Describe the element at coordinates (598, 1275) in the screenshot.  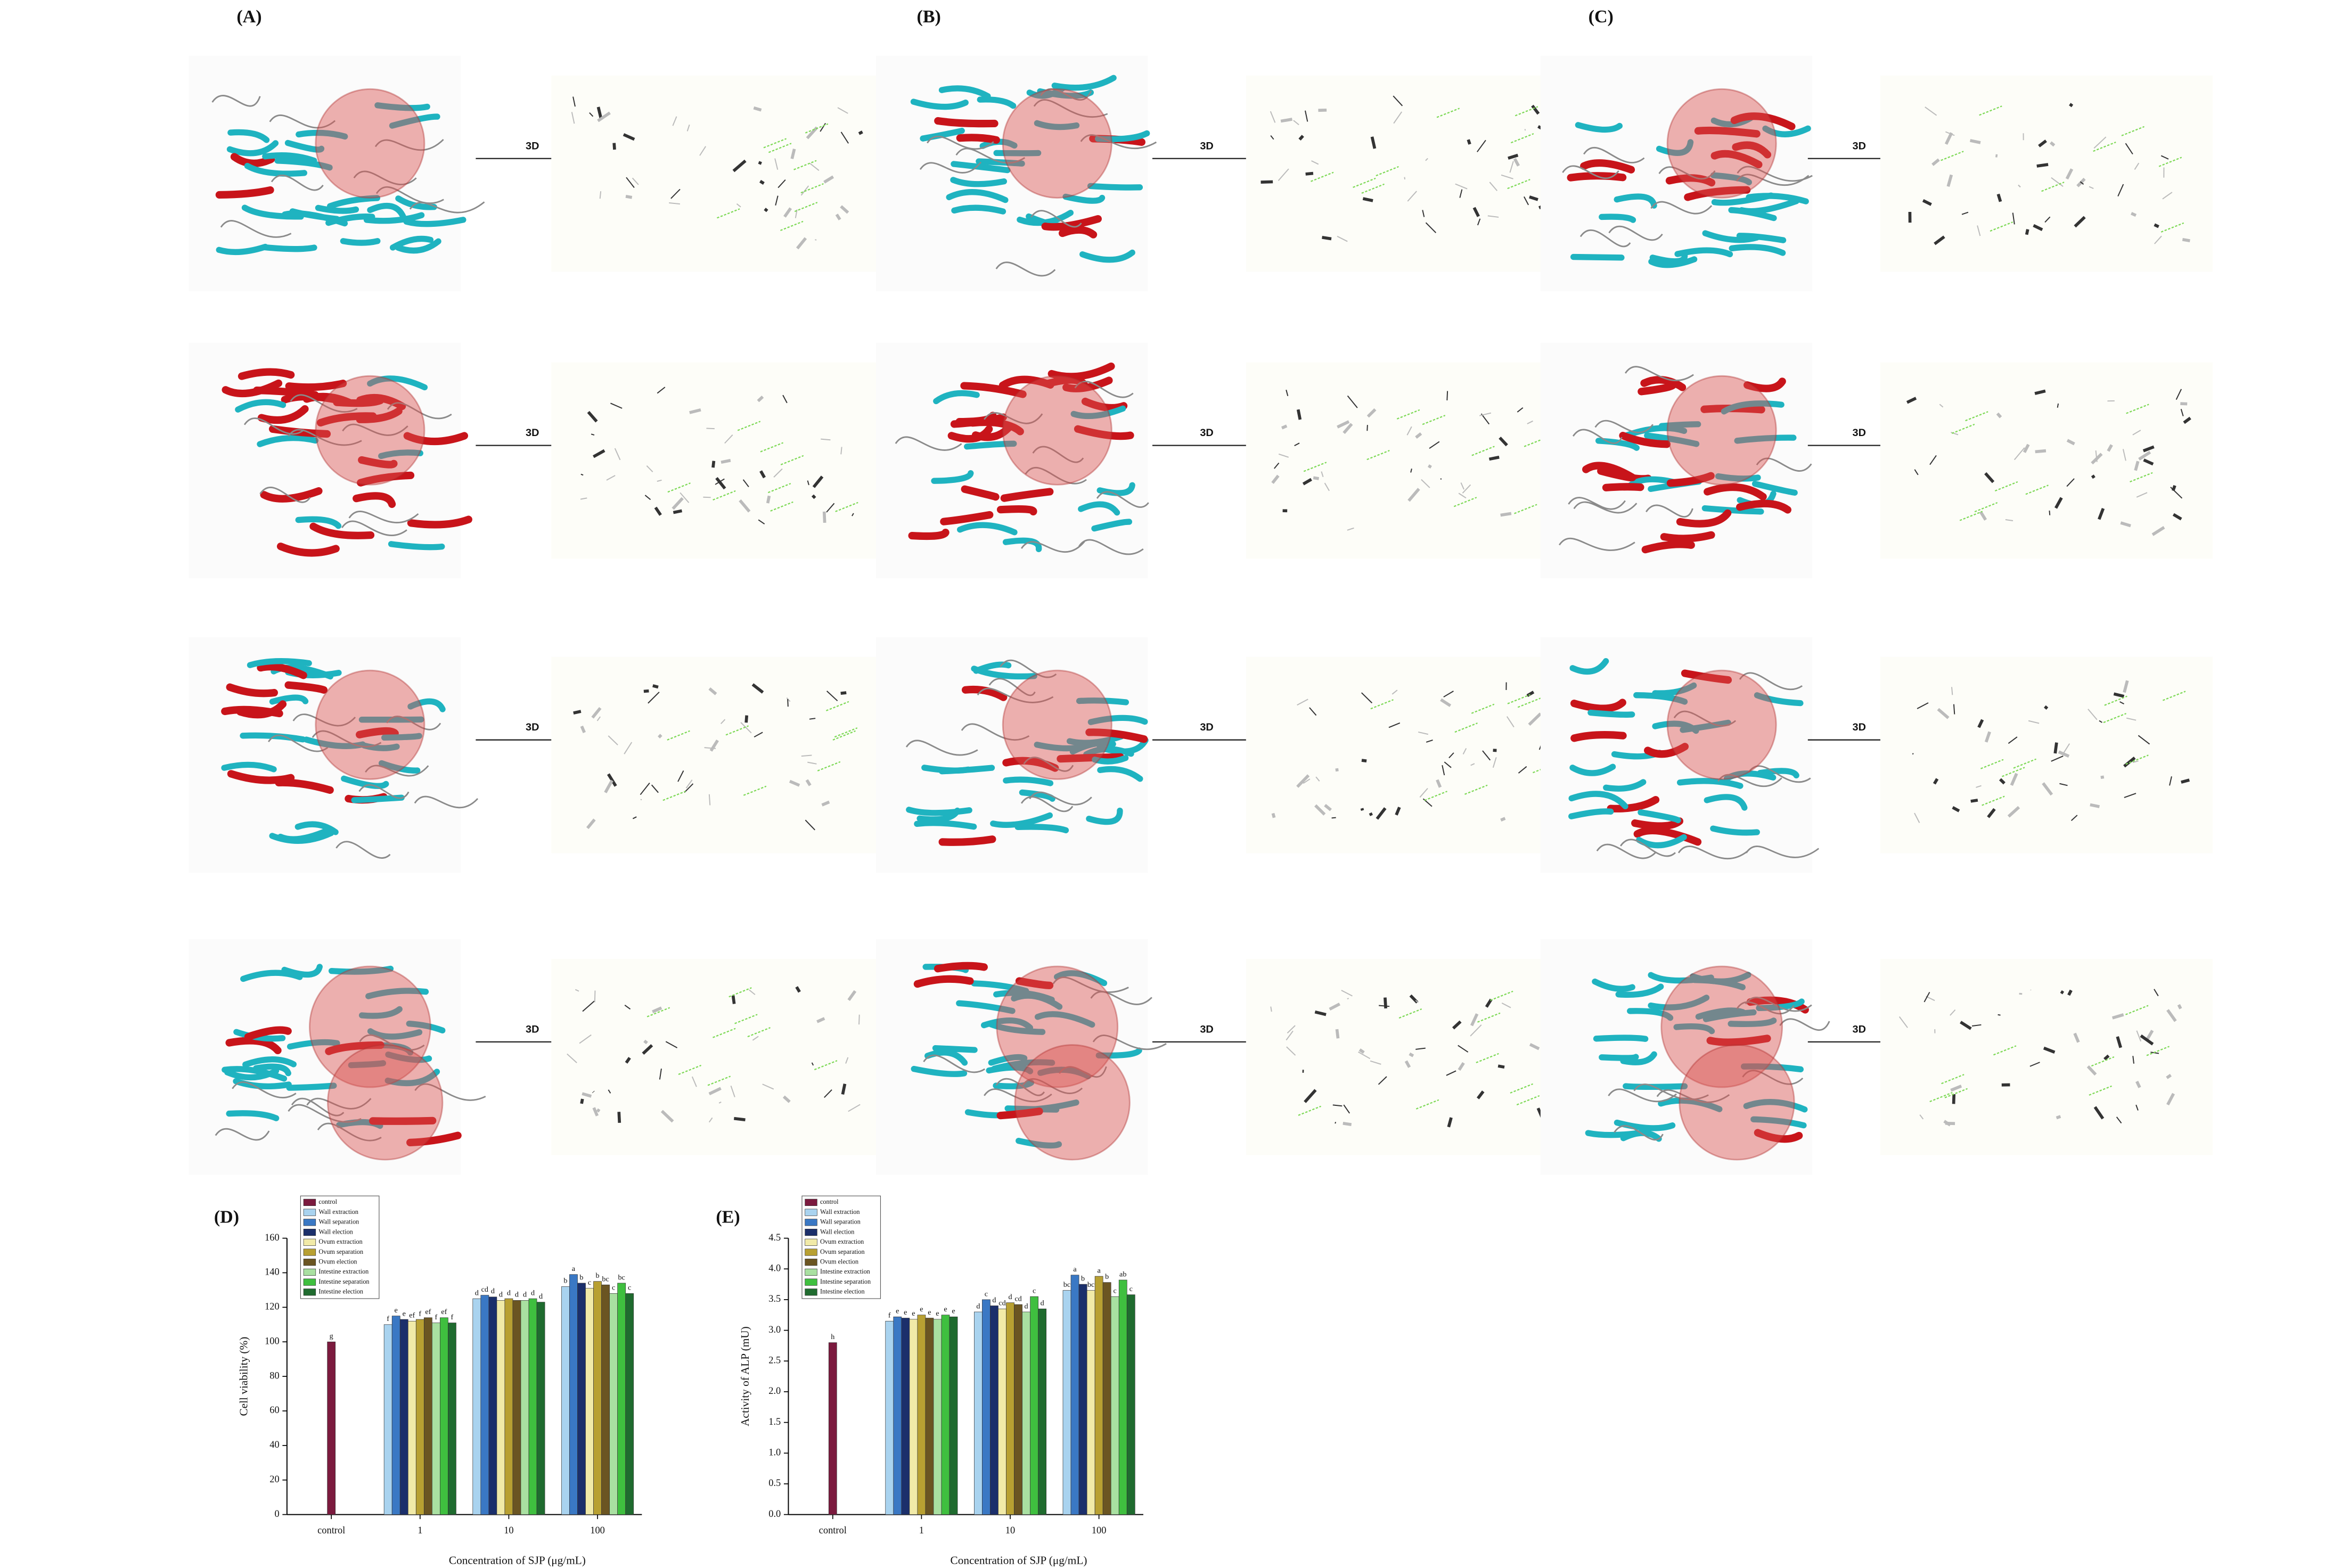
I see `significance-label: b` at that location.